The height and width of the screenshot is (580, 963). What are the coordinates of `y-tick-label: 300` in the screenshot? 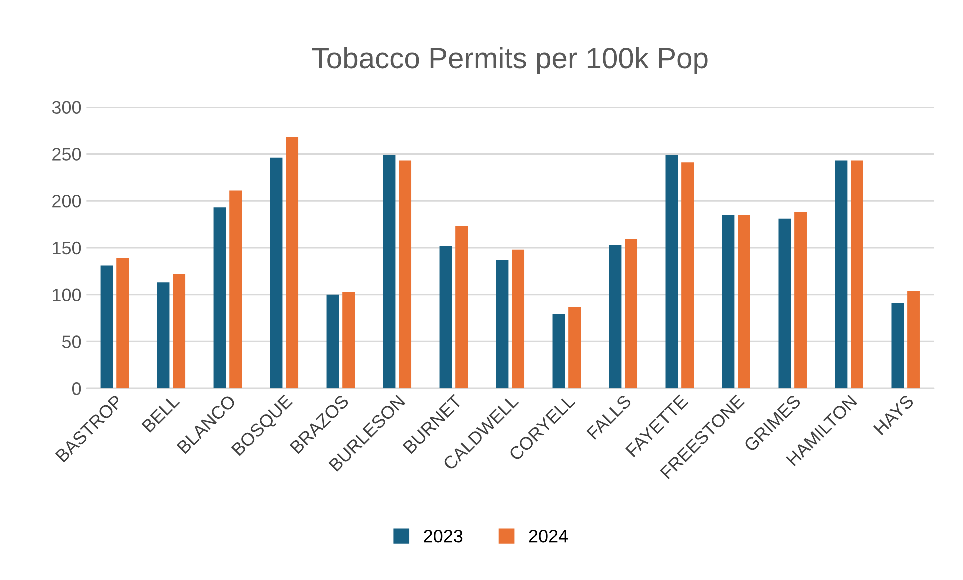 It's located at (67, 107).